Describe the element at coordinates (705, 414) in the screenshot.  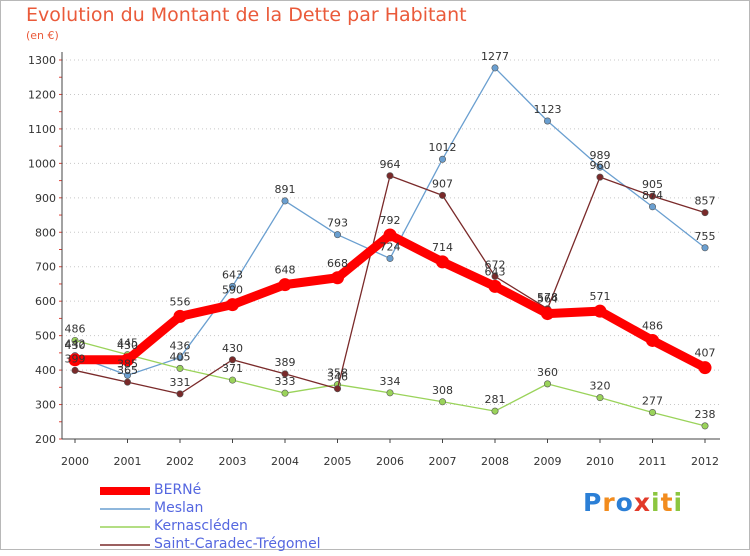
I see `data-label: 238` at that location.